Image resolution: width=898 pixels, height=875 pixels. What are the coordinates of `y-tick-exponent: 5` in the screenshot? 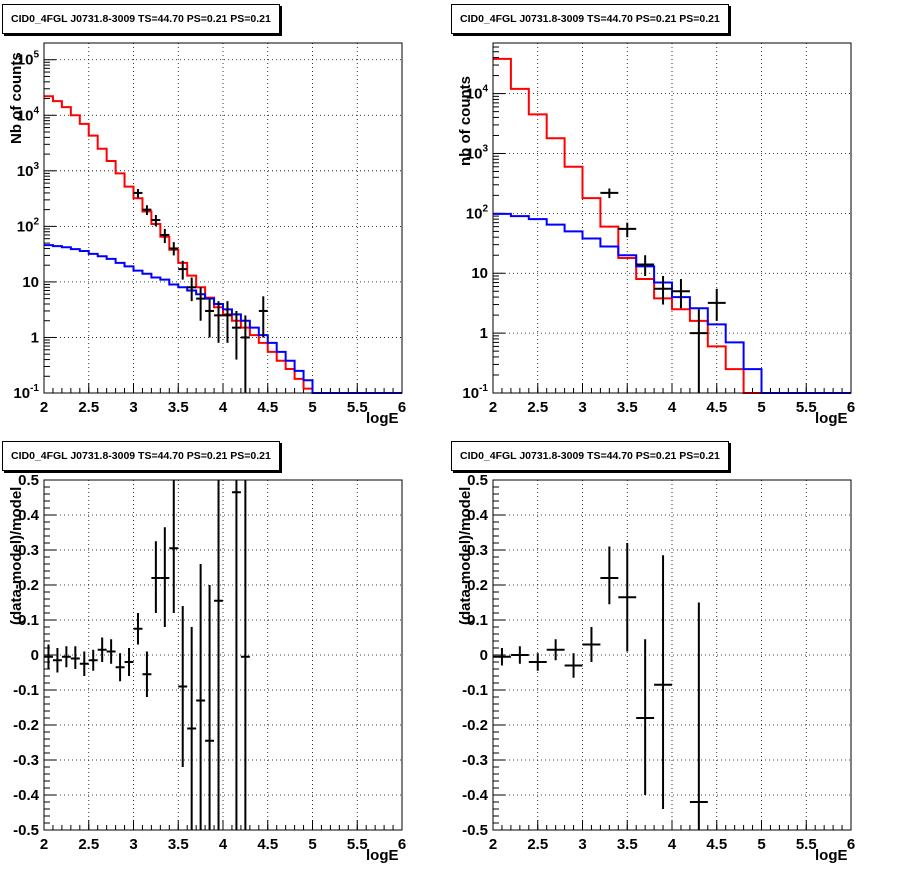 It's located at (36, 55).